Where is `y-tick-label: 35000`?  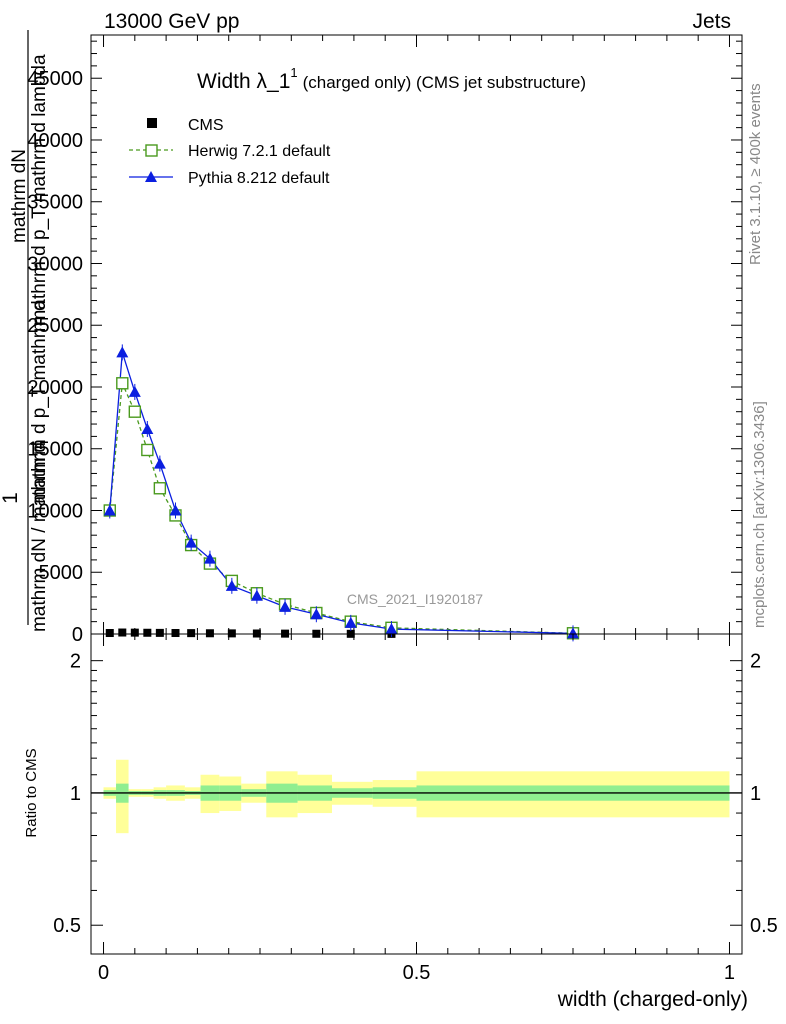
y-tick-label: 35000 is located at coordinates (55, 203).